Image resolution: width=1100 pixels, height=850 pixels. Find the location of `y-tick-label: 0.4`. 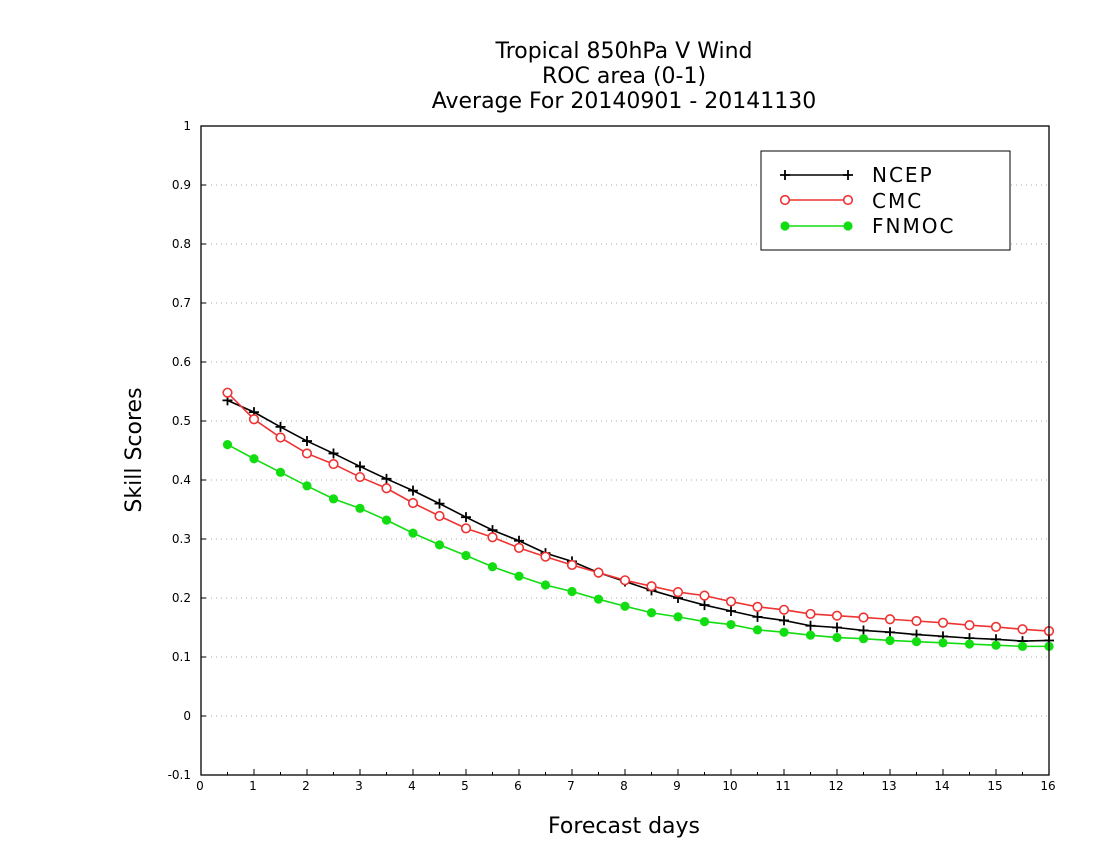

y-tick-label: 0.4 is located at coordinates (181, 480).